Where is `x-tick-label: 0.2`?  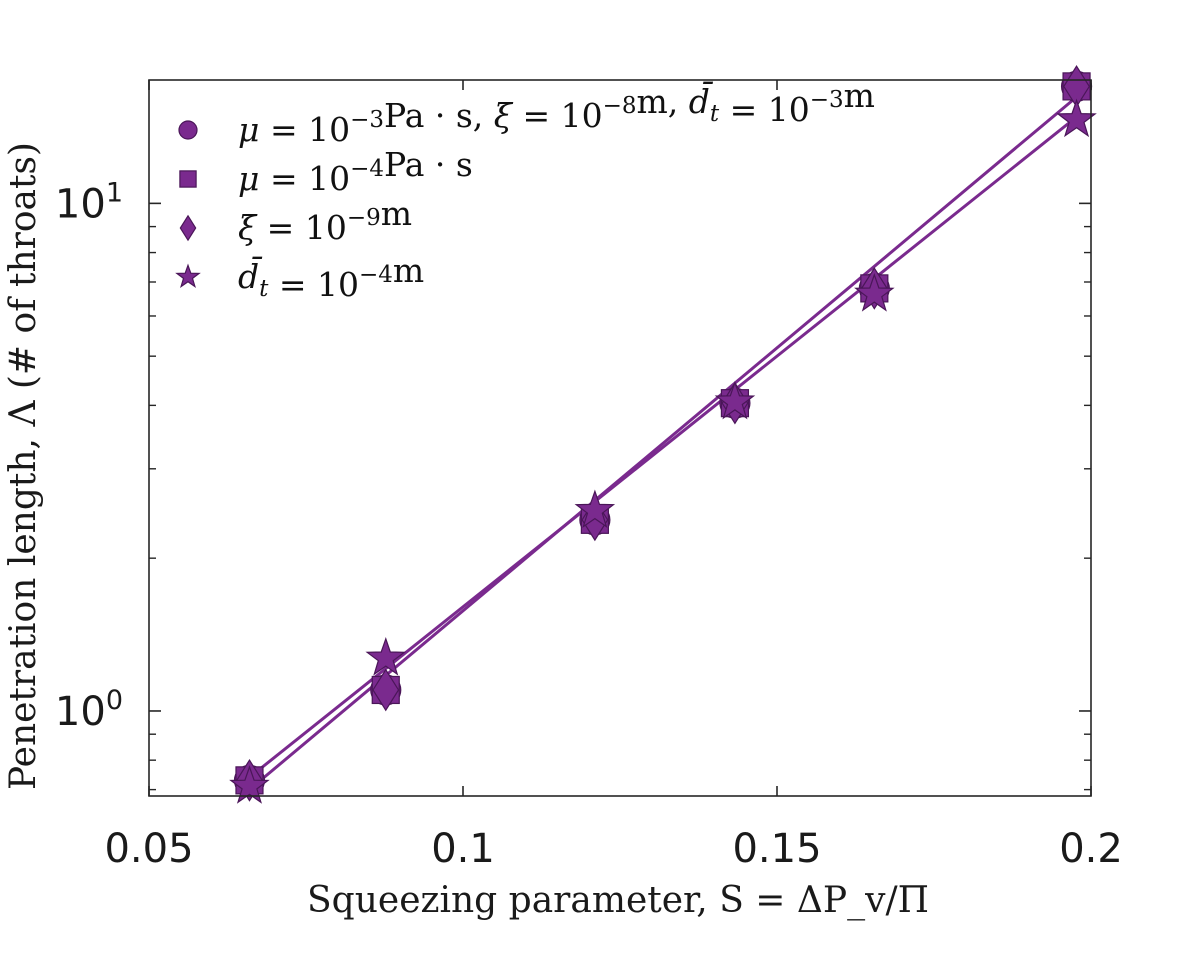
x-tick-label: 0.2 is located at coordinates (1091, 849).